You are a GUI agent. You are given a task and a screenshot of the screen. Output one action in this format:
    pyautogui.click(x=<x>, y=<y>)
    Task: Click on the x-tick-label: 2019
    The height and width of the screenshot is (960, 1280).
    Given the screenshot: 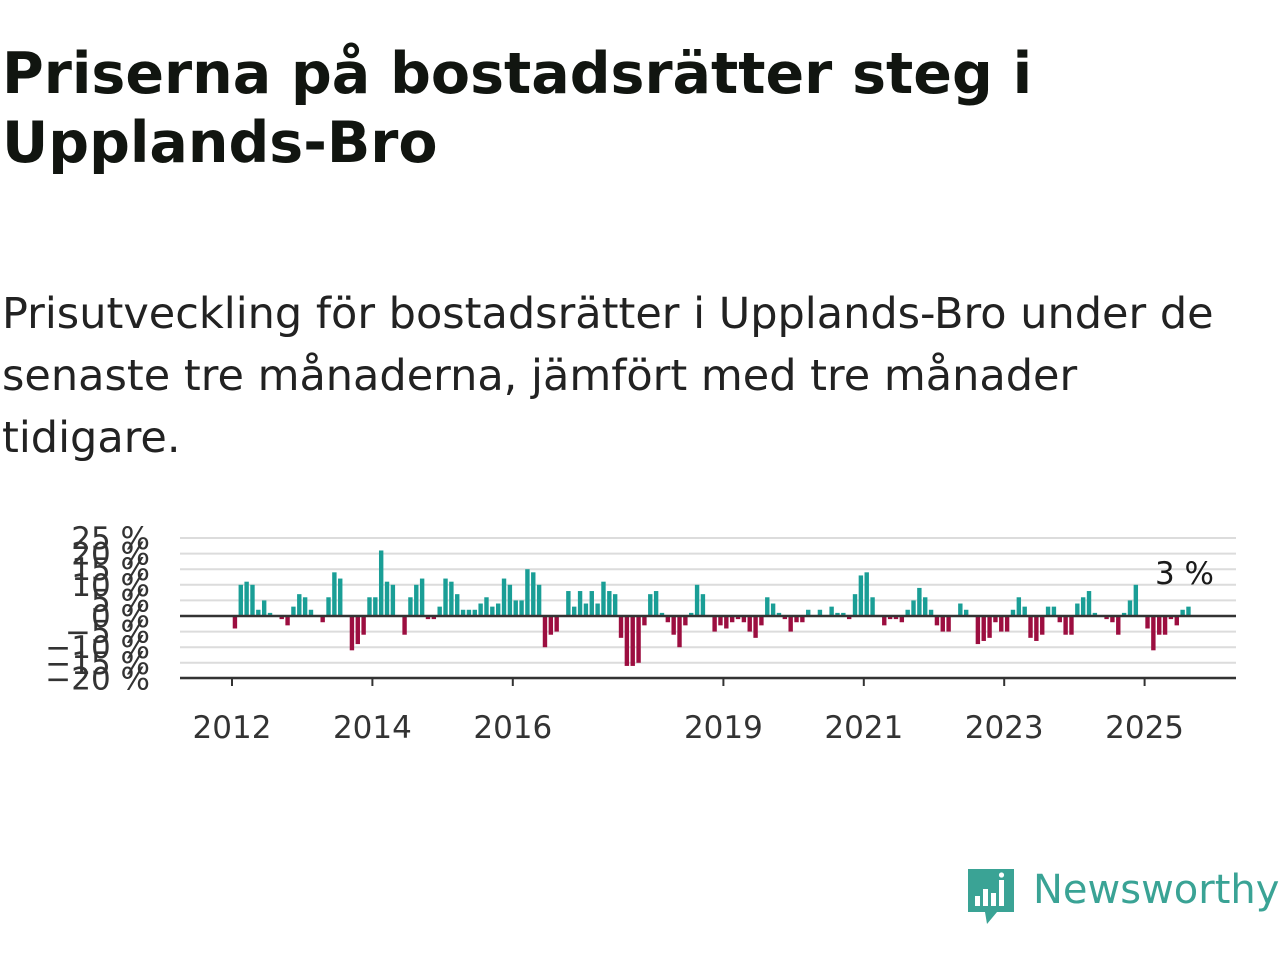 What is the action you would take?
    pyautogui.click(x=723, y=728)
    